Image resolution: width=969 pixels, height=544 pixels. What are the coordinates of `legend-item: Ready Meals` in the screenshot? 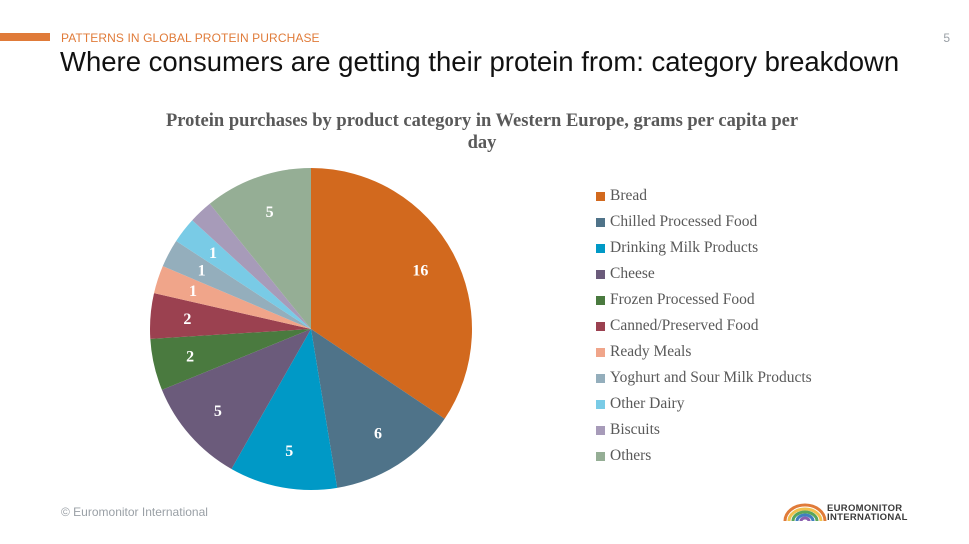 It's located at (704, 352).